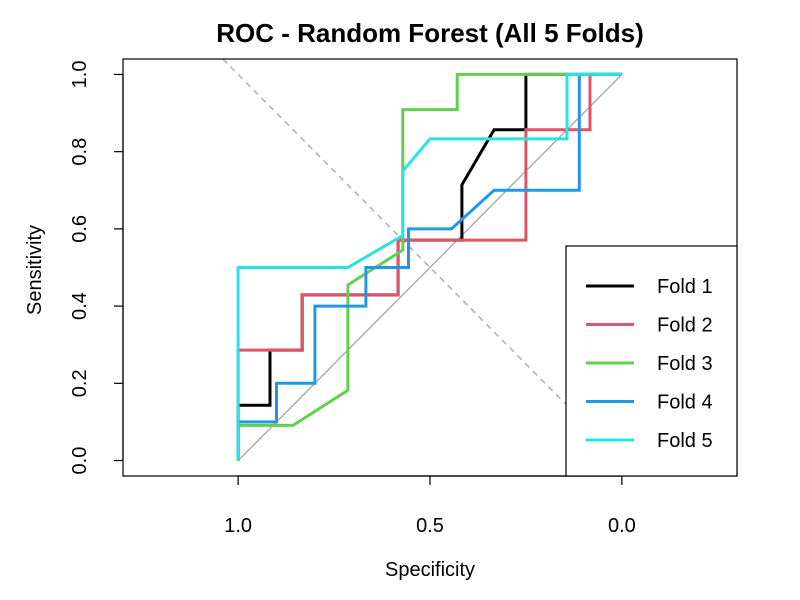  I want to click on x-axis-label: Specificity, so click(430, 570).